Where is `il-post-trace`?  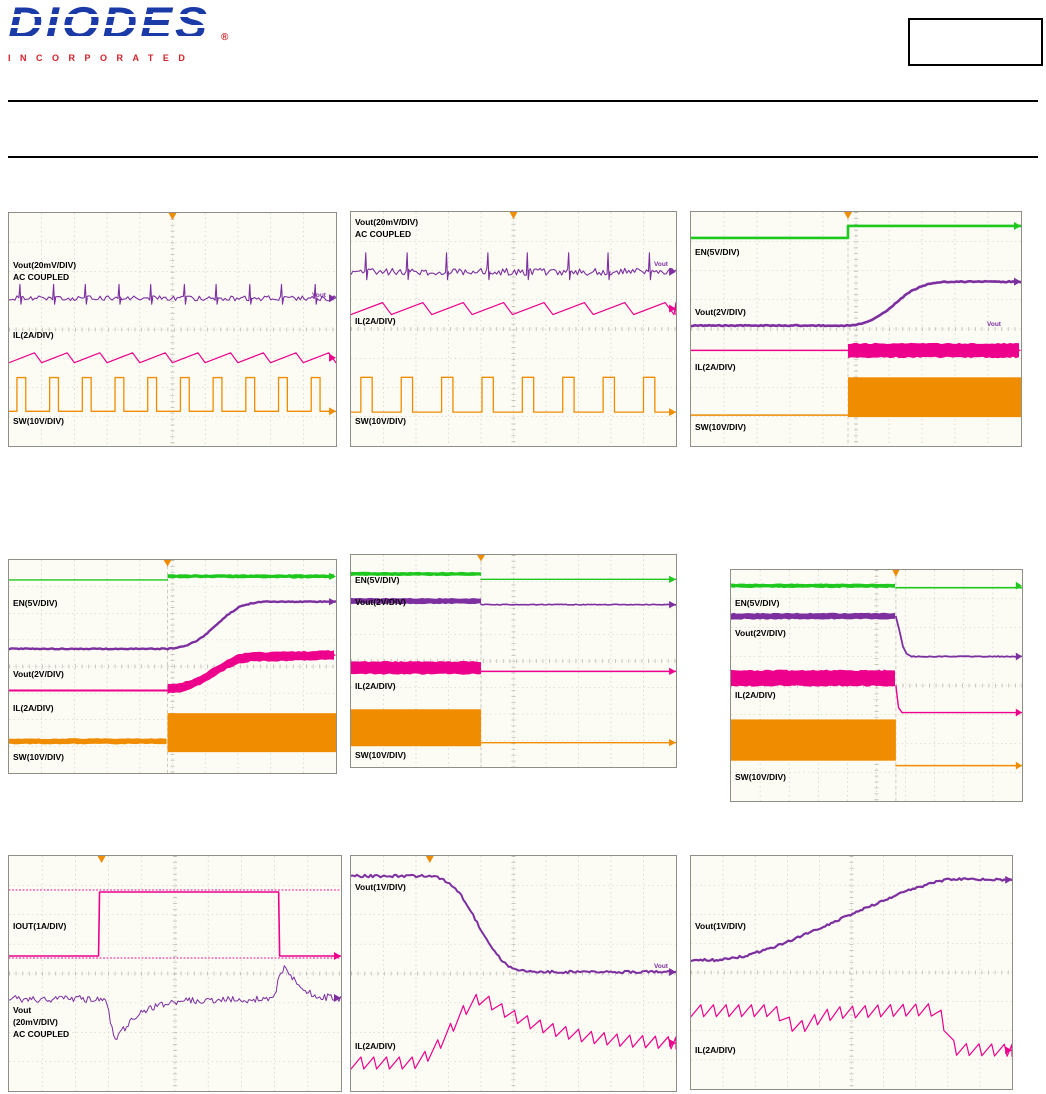
il-post-trace is located at coordinates (959, 699).